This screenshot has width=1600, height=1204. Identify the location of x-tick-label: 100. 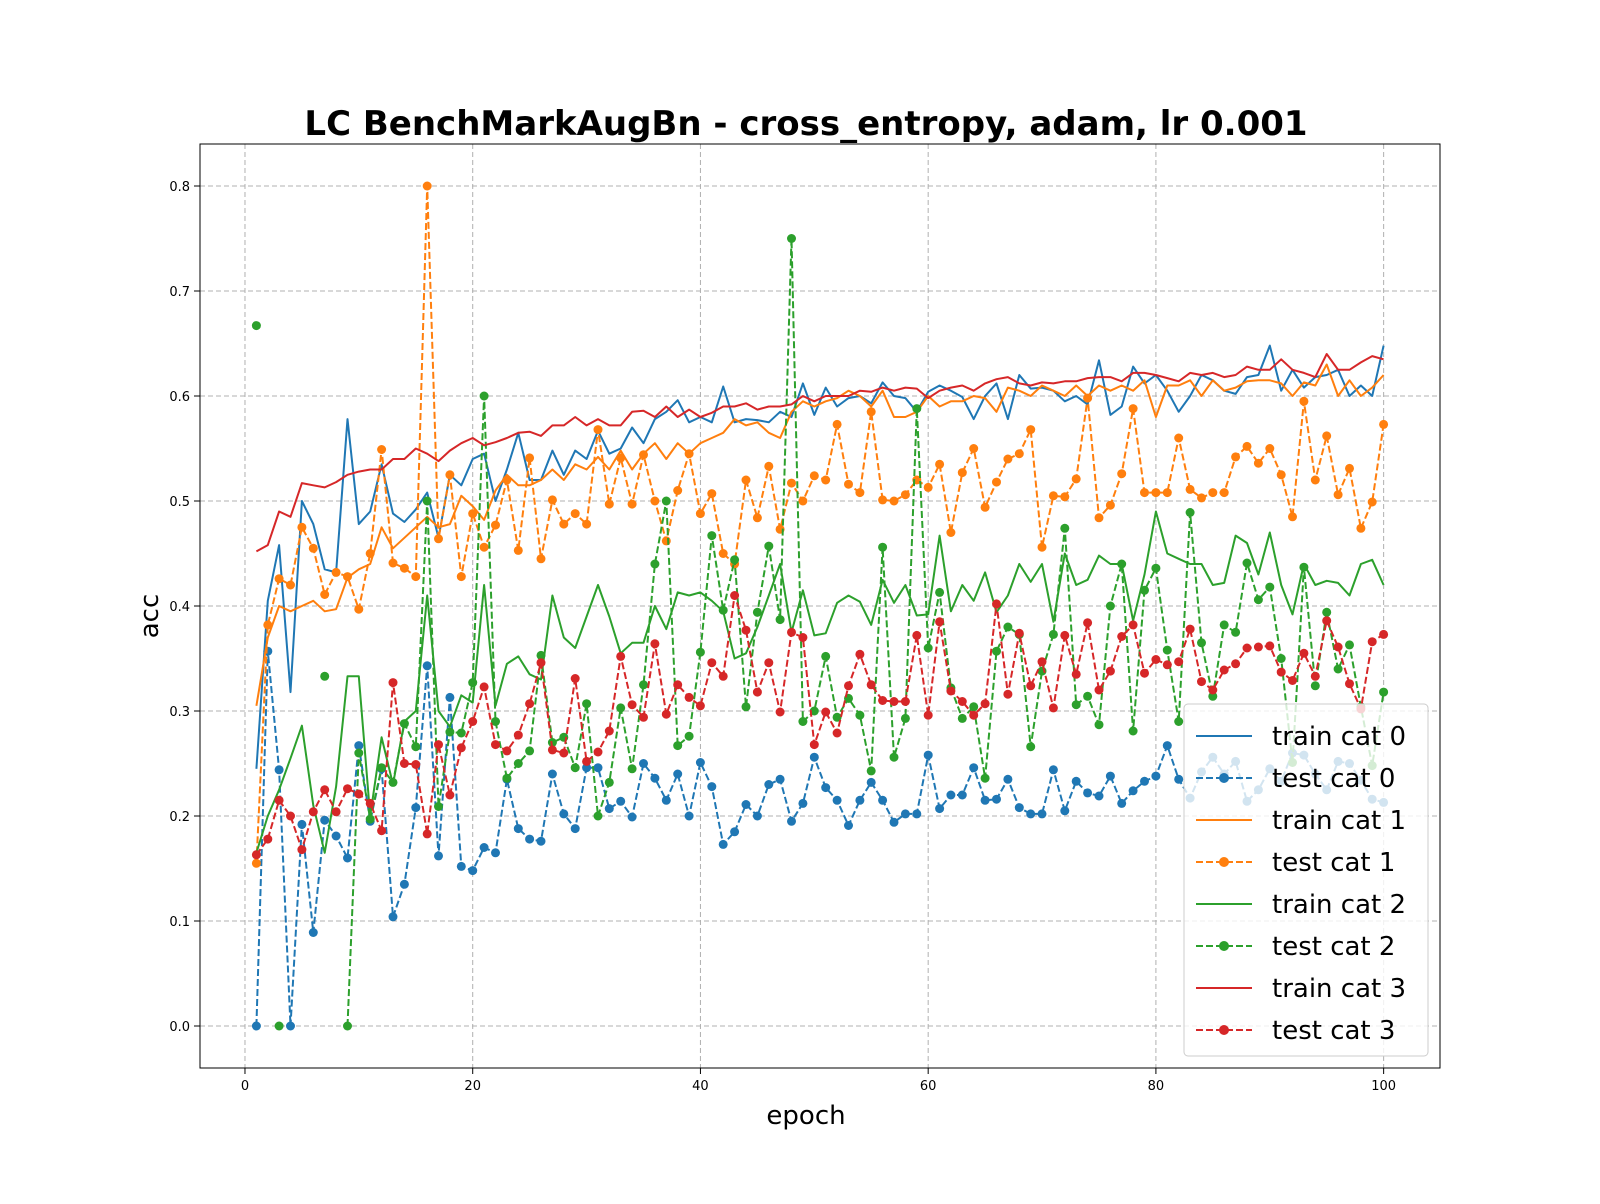
(1383, 1086).